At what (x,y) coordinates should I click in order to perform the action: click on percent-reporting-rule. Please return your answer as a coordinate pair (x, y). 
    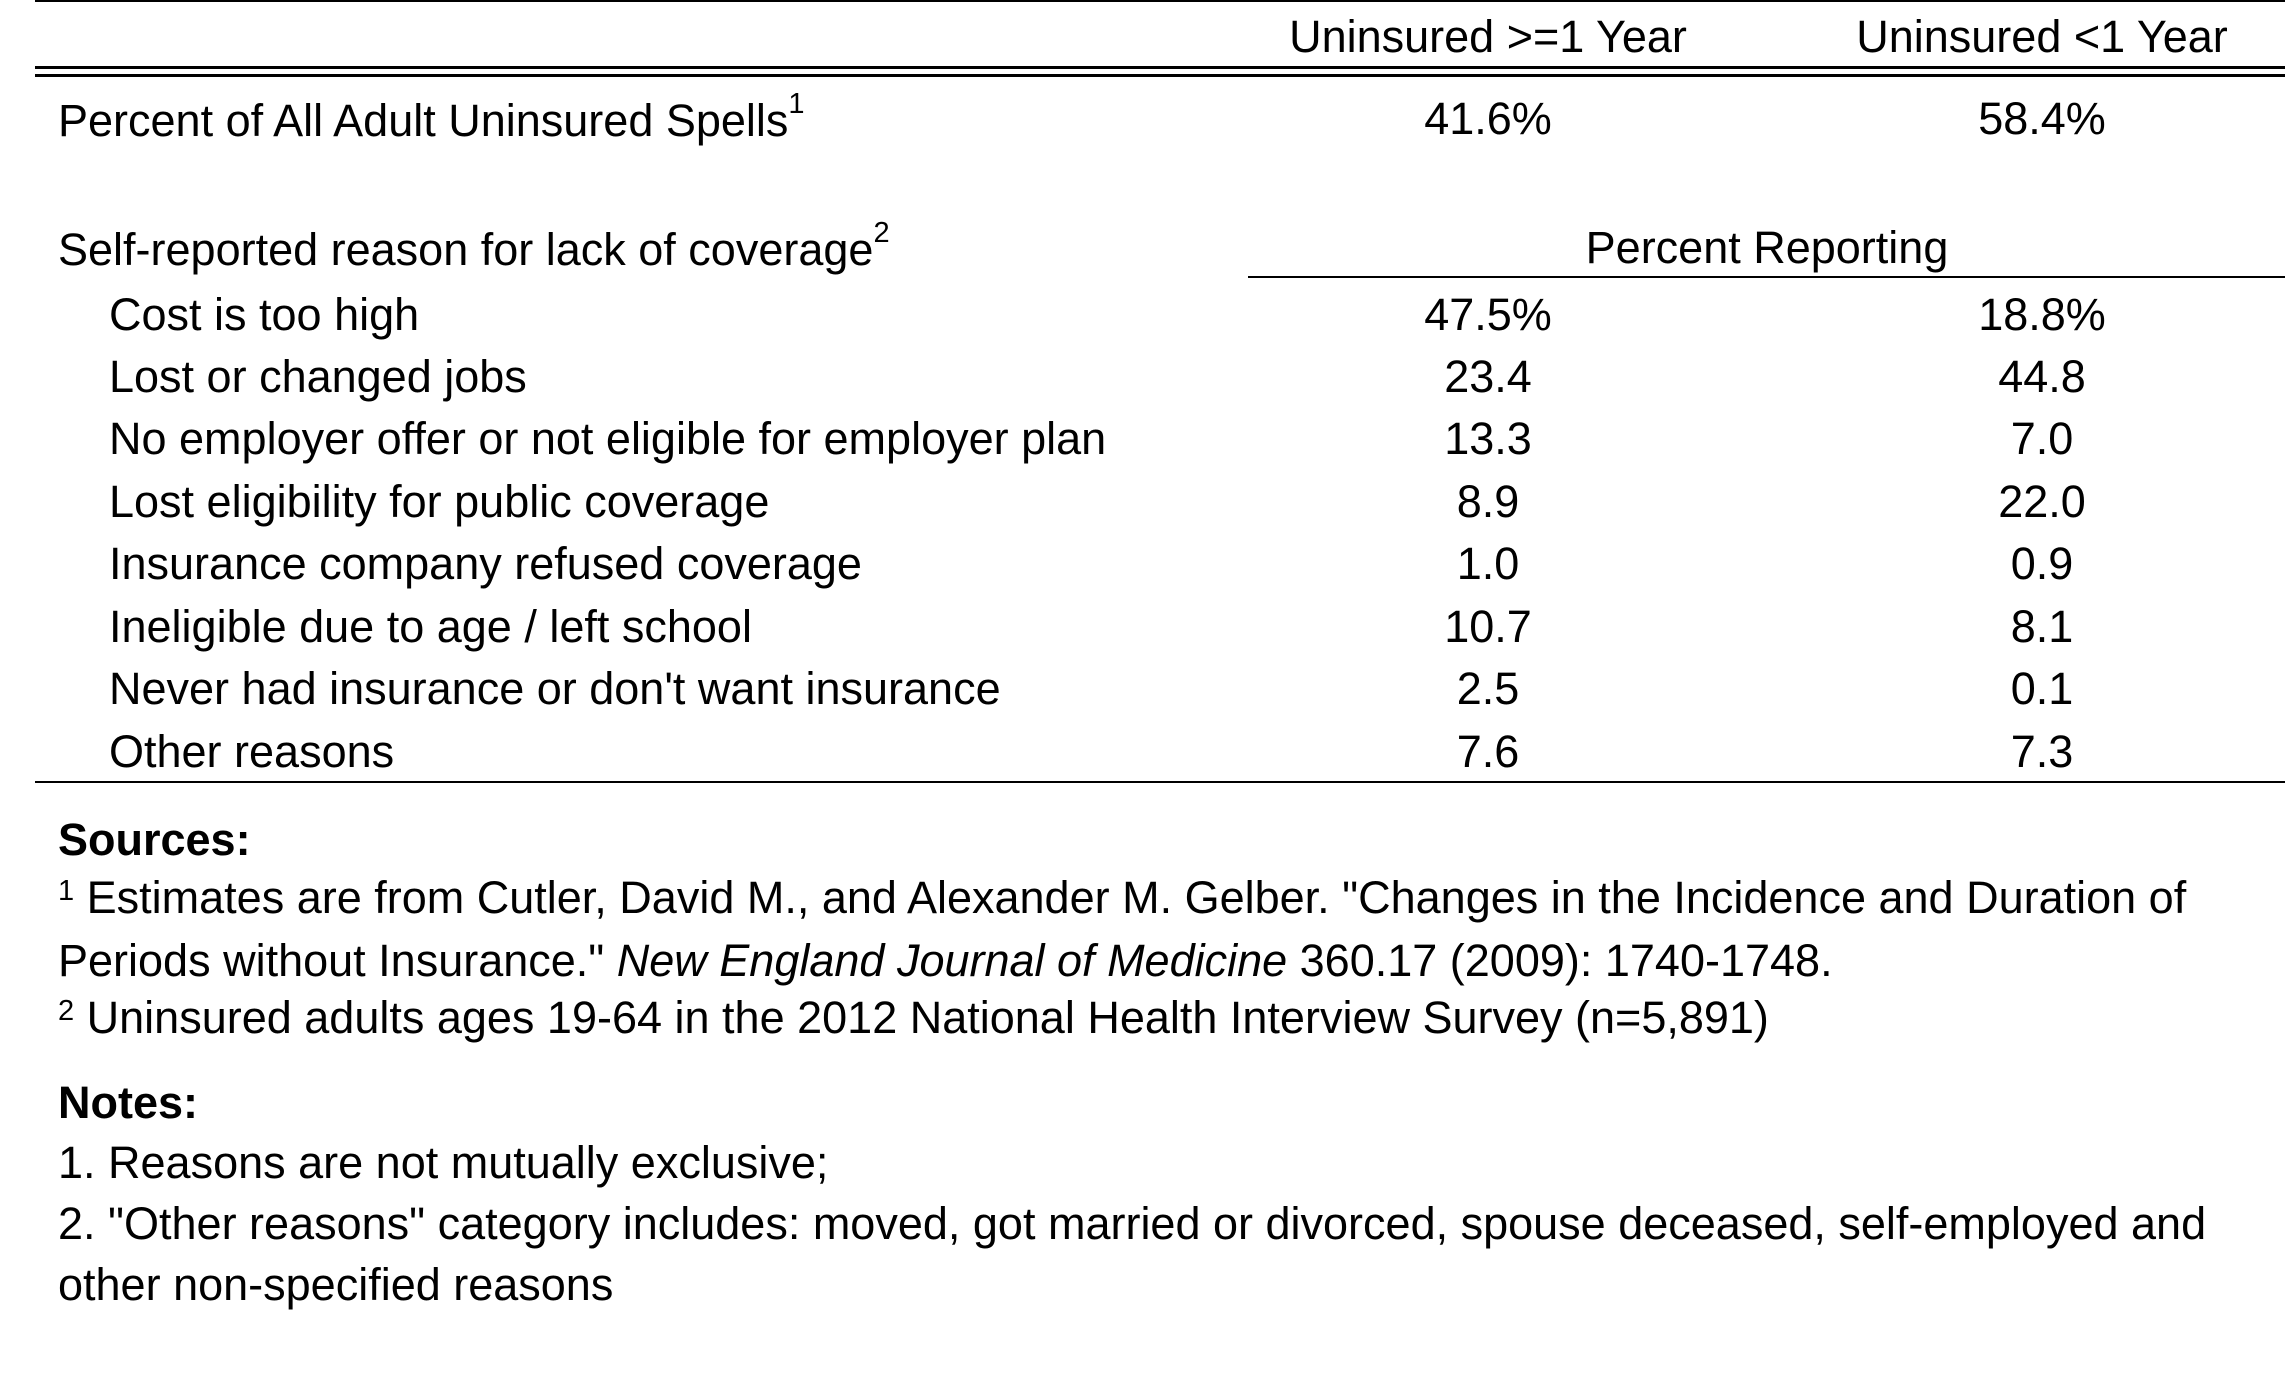
    Looking at the image, I should click on (1766, 277).